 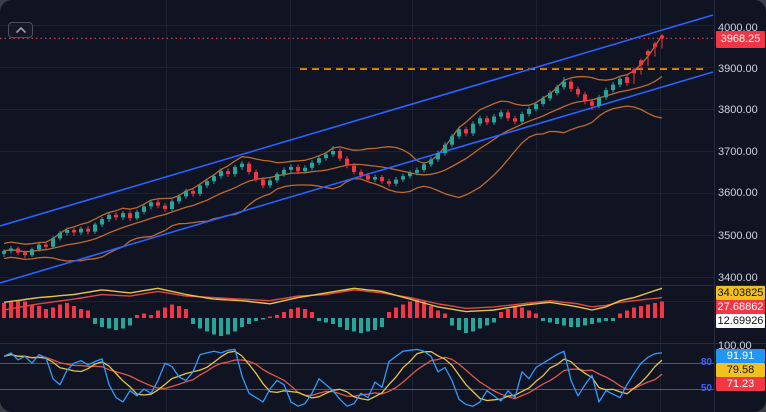 I want to click on price-scale-label: 3700.00, so click(x=738, y=152).